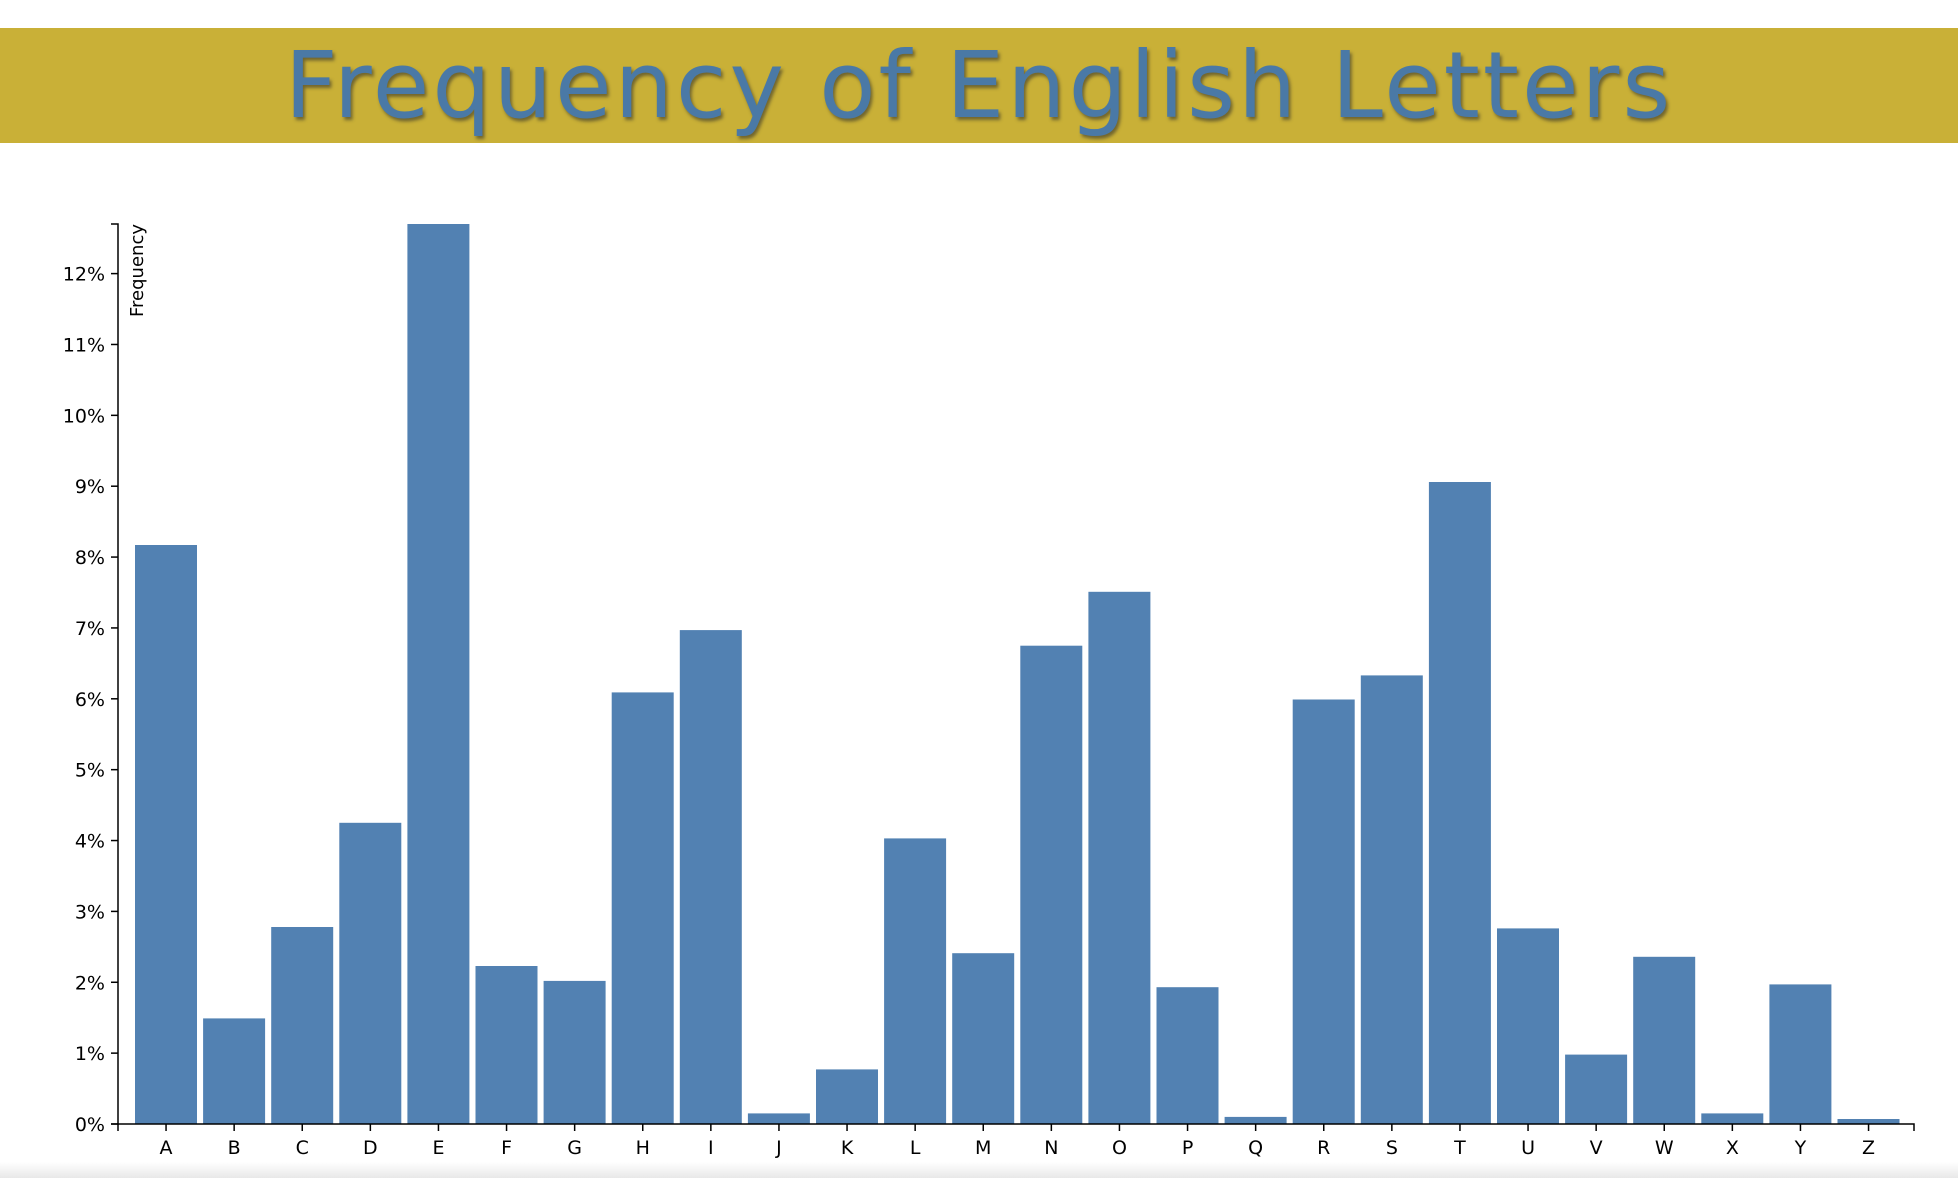  What do you see at coordinates (370, 1148) in the screenshot?
I see `x-tick-label: D` at bounding box center [370, 1148].